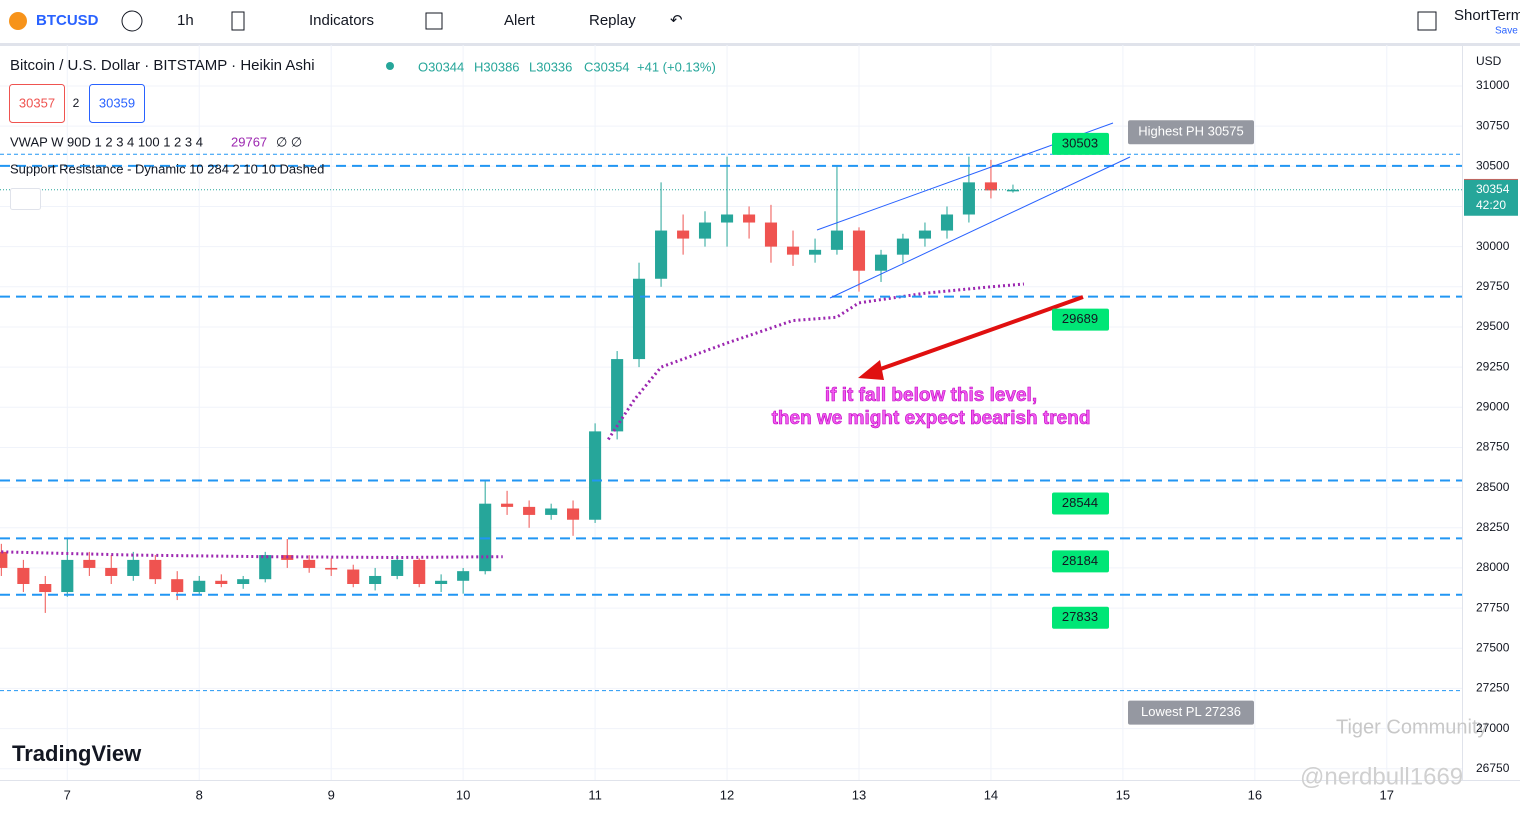 The width and height of the screenshot is (1520, 818). What do you see at coordinates (1489, 61) in the screenshot?
I see `currency: USD` at bounding box center [1489, 61].